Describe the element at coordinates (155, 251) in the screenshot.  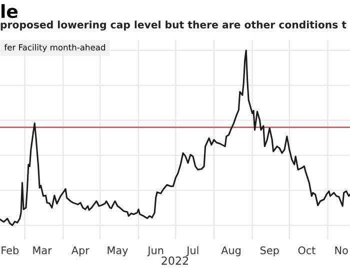
I see `x-tick-label: Jun` at that location.